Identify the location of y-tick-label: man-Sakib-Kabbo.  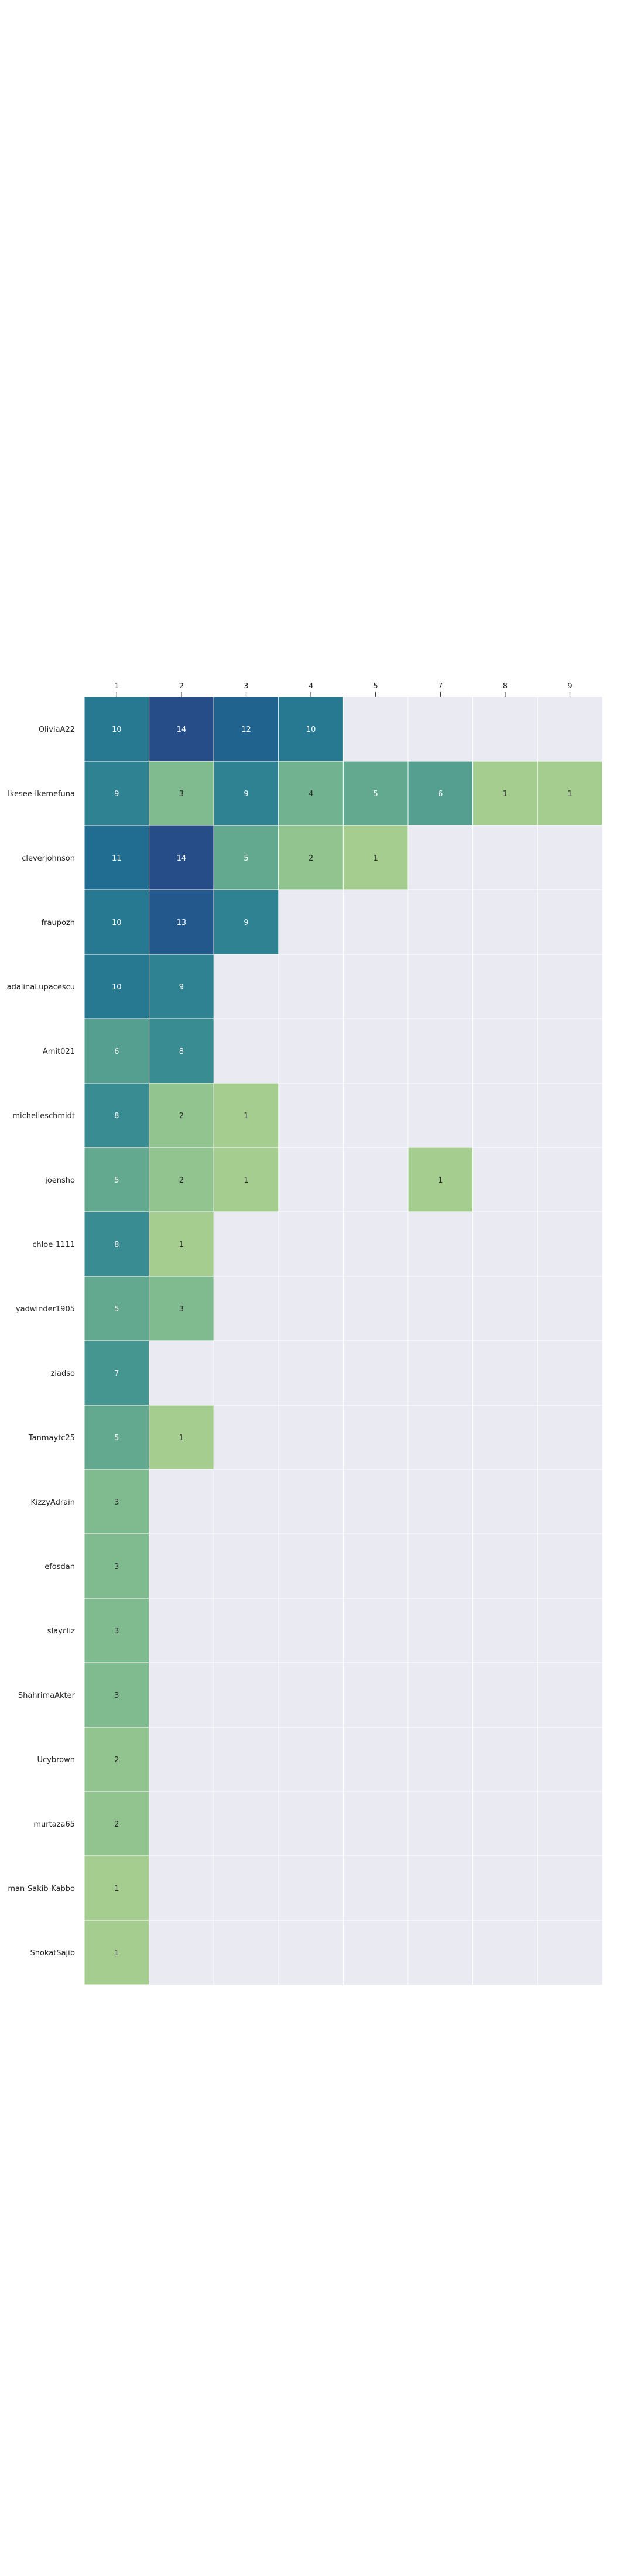
(41, 1889).